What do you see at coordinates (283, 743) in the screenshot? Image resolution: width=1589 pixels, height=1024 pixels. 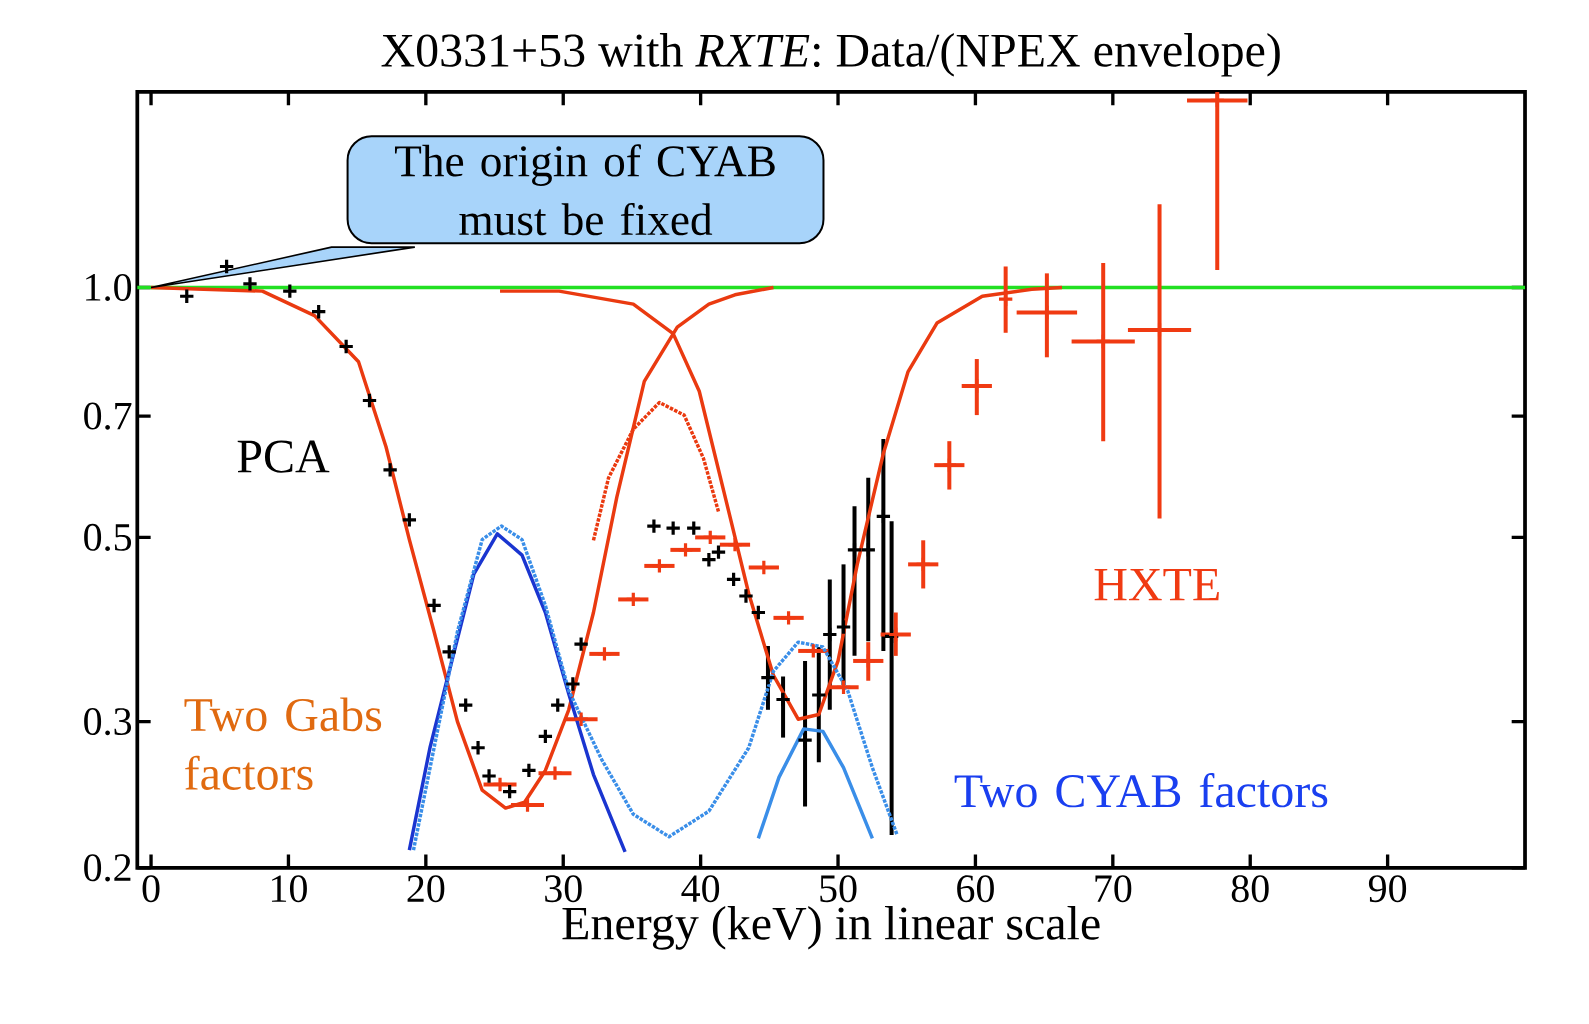 I see `annotation: Two Gabs factors` at bounding box center [283, 743].